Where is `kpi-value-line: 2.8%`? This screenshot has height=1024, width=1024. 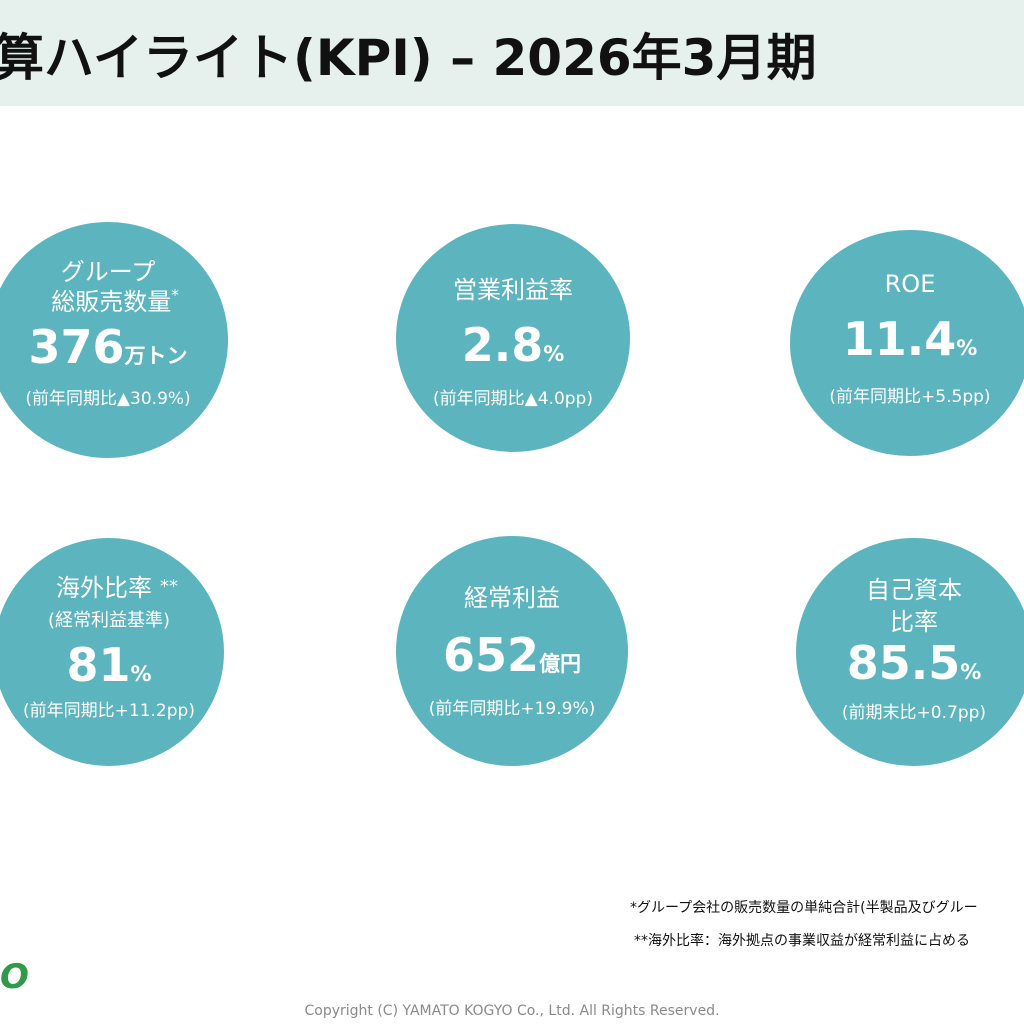 kpi-value-line: 2.8% is located at coordinates (513, 345).